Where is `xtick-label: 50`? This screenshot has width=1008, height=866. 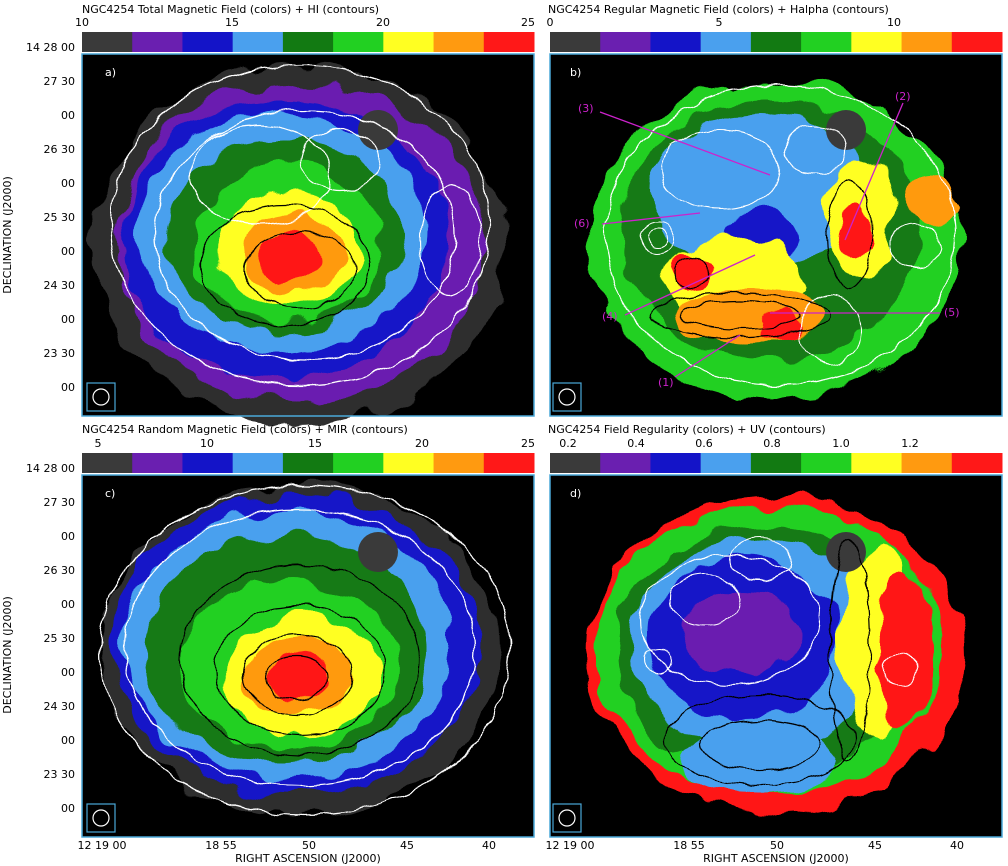
xtick-label: 50 is located at coordinates (777, 845).